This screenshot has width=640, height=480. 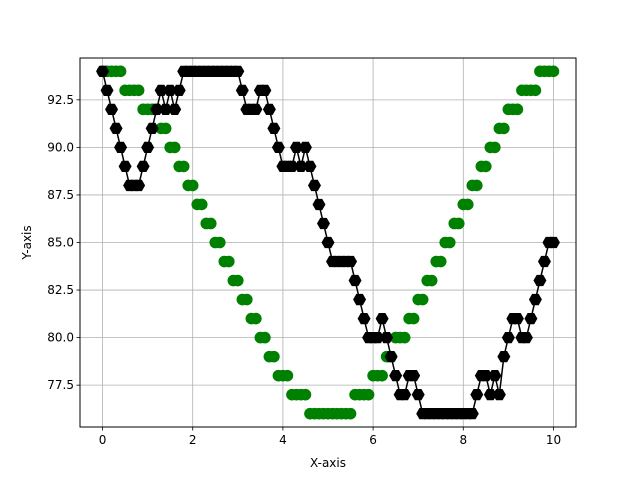 What do you see at coordinates (60, 338) in the screenshot?
I see `y-tick-label: 80.0` at bounding box center [60, 338].